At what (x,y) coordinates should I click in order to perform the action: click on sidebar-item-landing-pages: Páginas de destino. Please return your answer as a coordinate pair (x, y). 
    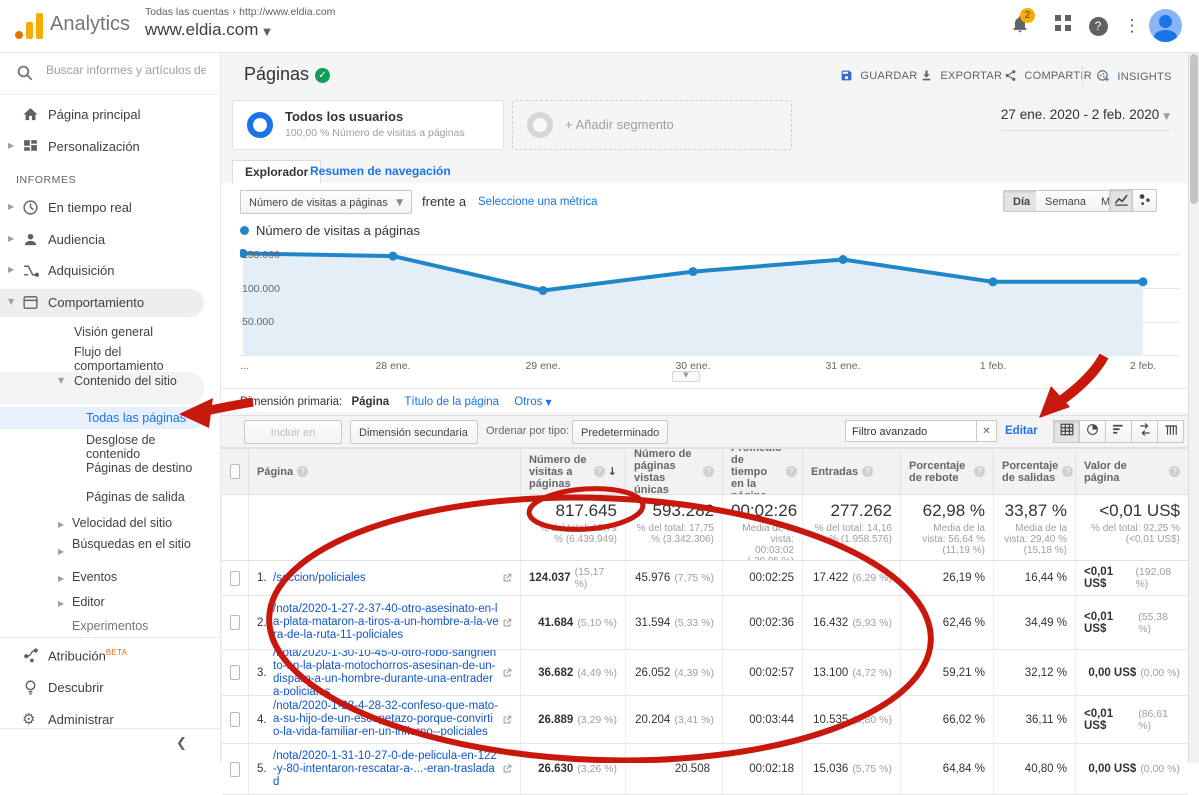
    Looking at the image, I should click on (139, 468).